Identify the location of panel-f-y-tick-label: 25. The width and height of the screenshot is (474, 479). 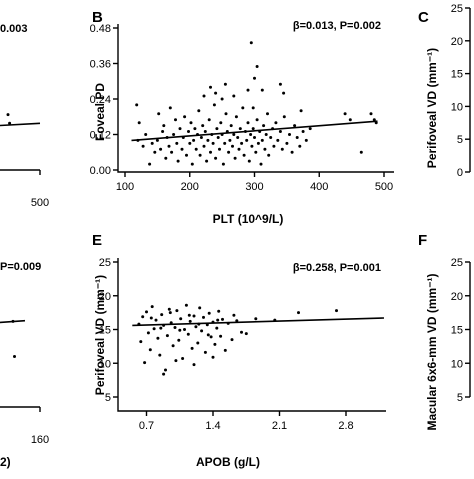
(457, 263).